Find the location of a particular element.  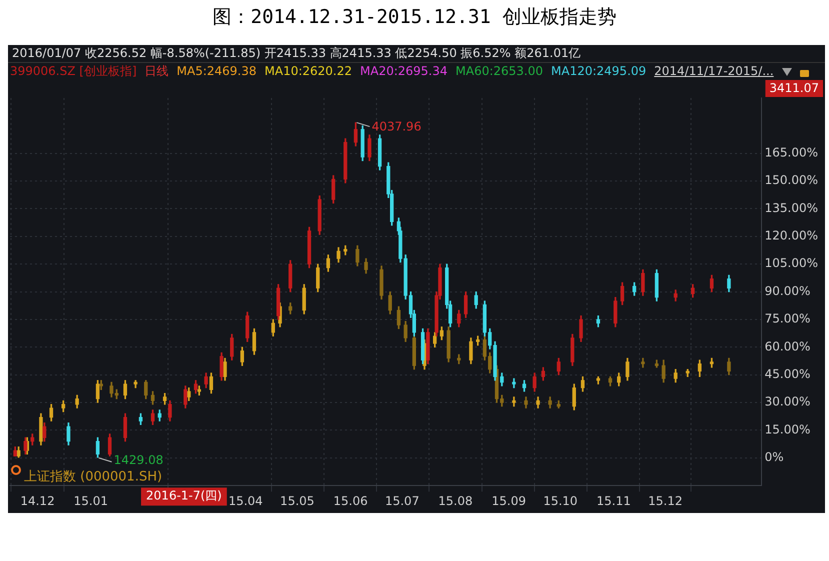

x-tick-label: 15.12 is located at coordinates (665, 501).